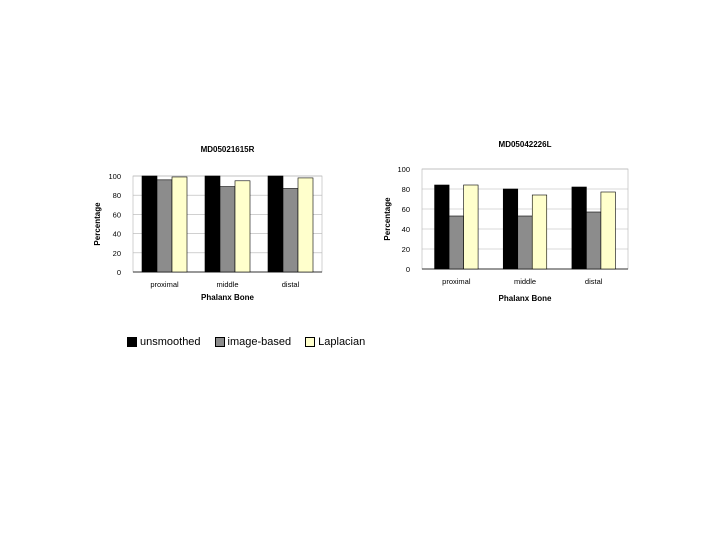 The image size is (720, 540). Describe the element at coordinates (525, 242) in the screenshot. I see `chart2-bar-image-based-middle` at that location.